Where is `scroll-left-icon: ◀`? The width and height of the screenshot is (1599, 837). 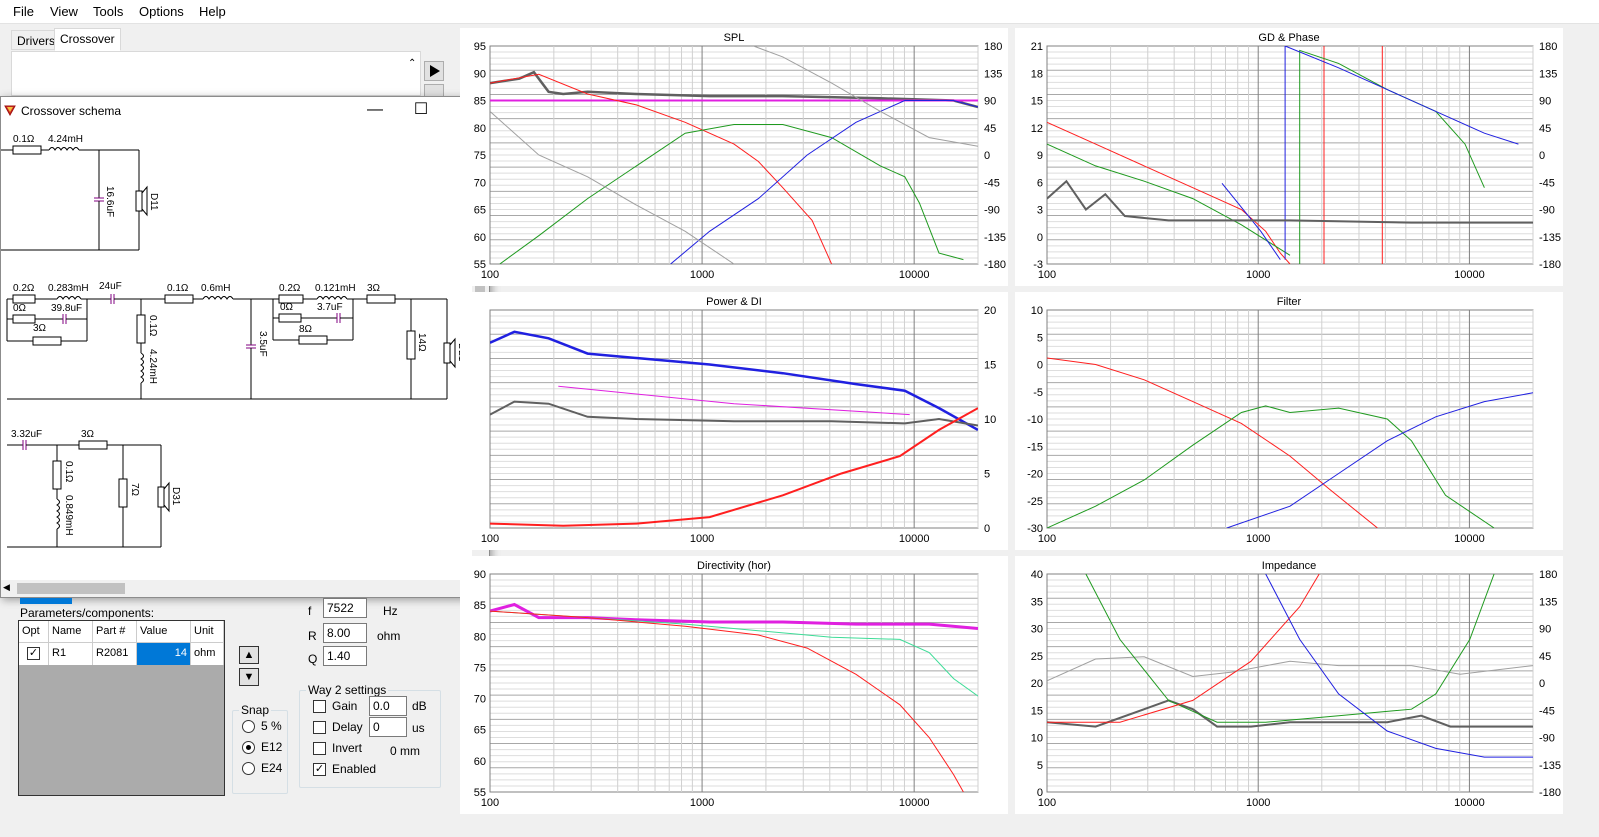
scroll-left-icon: ◀ is located at coordinates (6, 587).